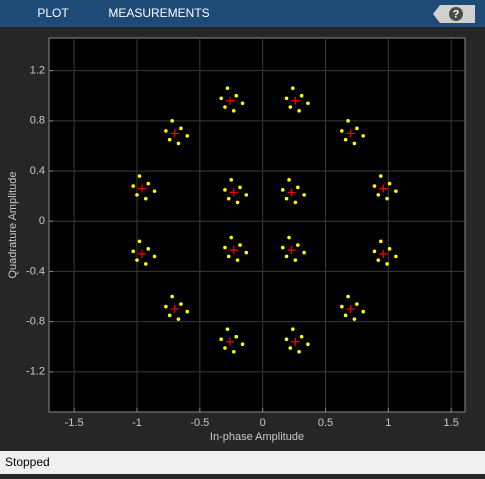 This screenshot has height=479, width=485. I want to click on x-tick-label: -1.5, so click(74, 423).